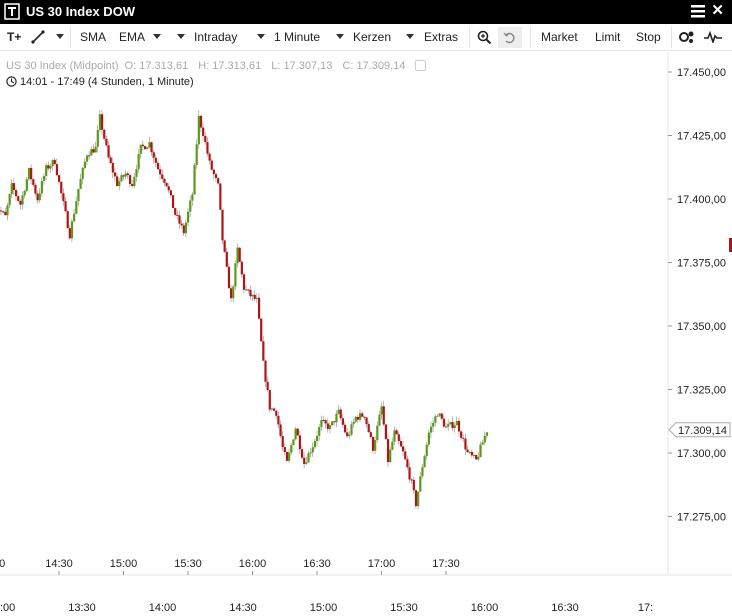 The image size is (732, 616). What do you see at coordinates (699, 430) in the screenshot?
I see `last-price-marker` at bounding box center [699, 430].